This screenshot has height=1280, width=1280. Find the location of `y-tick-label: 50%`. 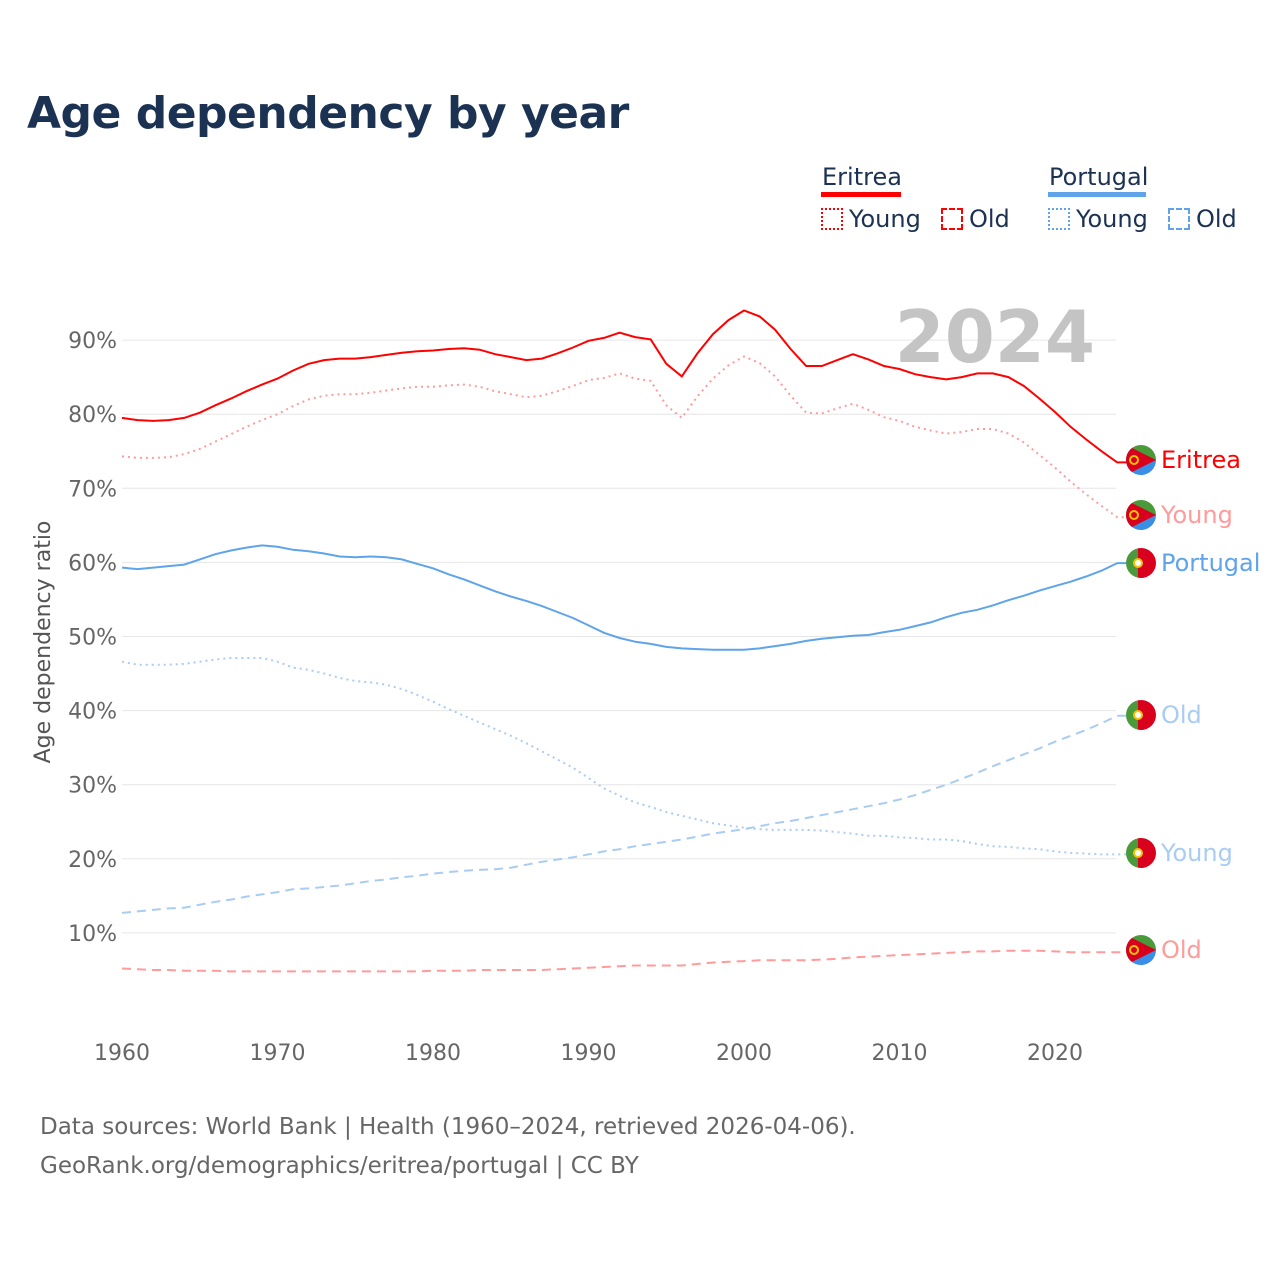

y-tick-label: 50% is located at coordinates (92, 638).